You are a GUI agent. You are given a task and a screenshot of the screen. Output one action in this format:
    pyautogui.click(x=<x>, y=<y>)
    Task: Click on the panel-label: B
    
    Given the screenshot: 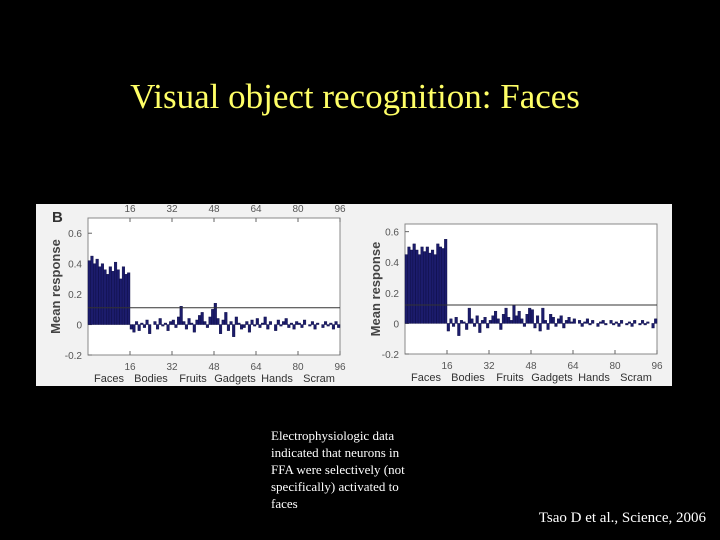 What is the action you would take?
    pyautogui.click(x=57, y=217)
    